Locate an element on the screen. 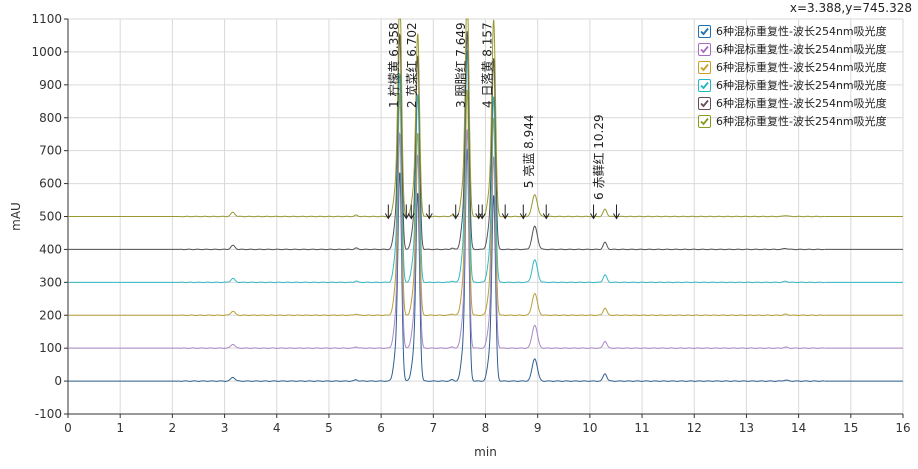  y-tick-label: 800 is located at coordinates (50, 118).